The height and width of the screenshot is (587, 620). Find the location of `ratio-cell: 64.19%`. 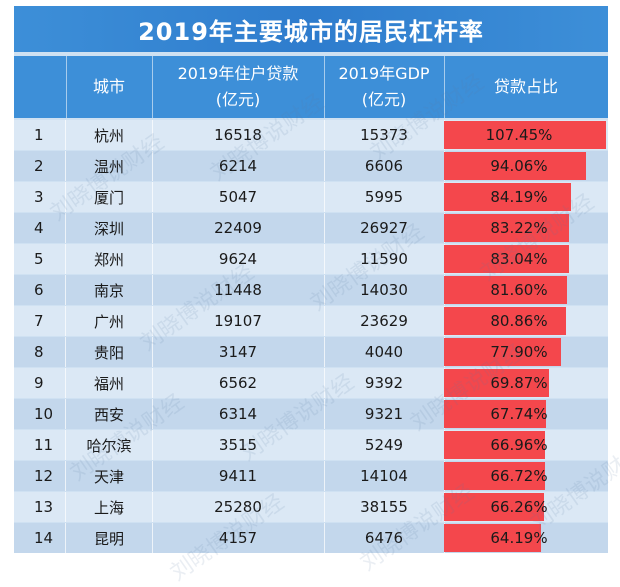

ratio-cell: 64.19% is located at coordinates (526, 538).